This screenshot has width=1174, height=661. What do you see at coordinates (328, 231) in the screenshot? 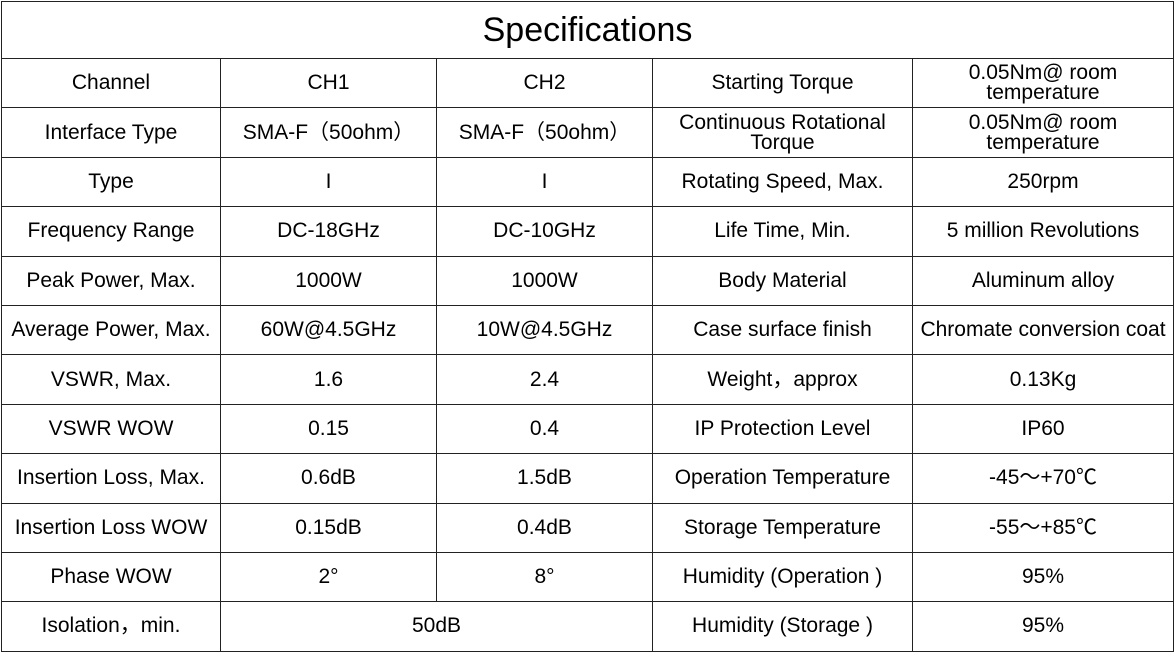
I see `table-cell: DC-18GHz` at bounding box center [328, 231].